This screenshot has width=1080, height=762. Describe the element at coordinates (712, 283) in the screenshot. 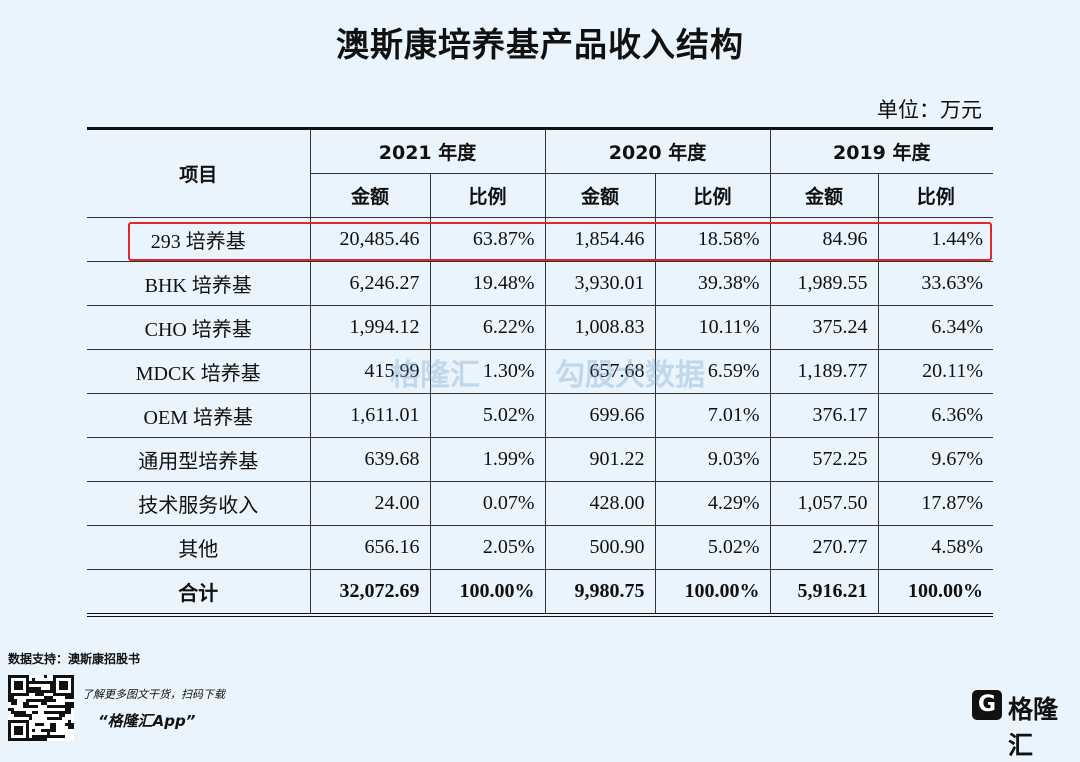

I see `cell: 39.38%` at that location.